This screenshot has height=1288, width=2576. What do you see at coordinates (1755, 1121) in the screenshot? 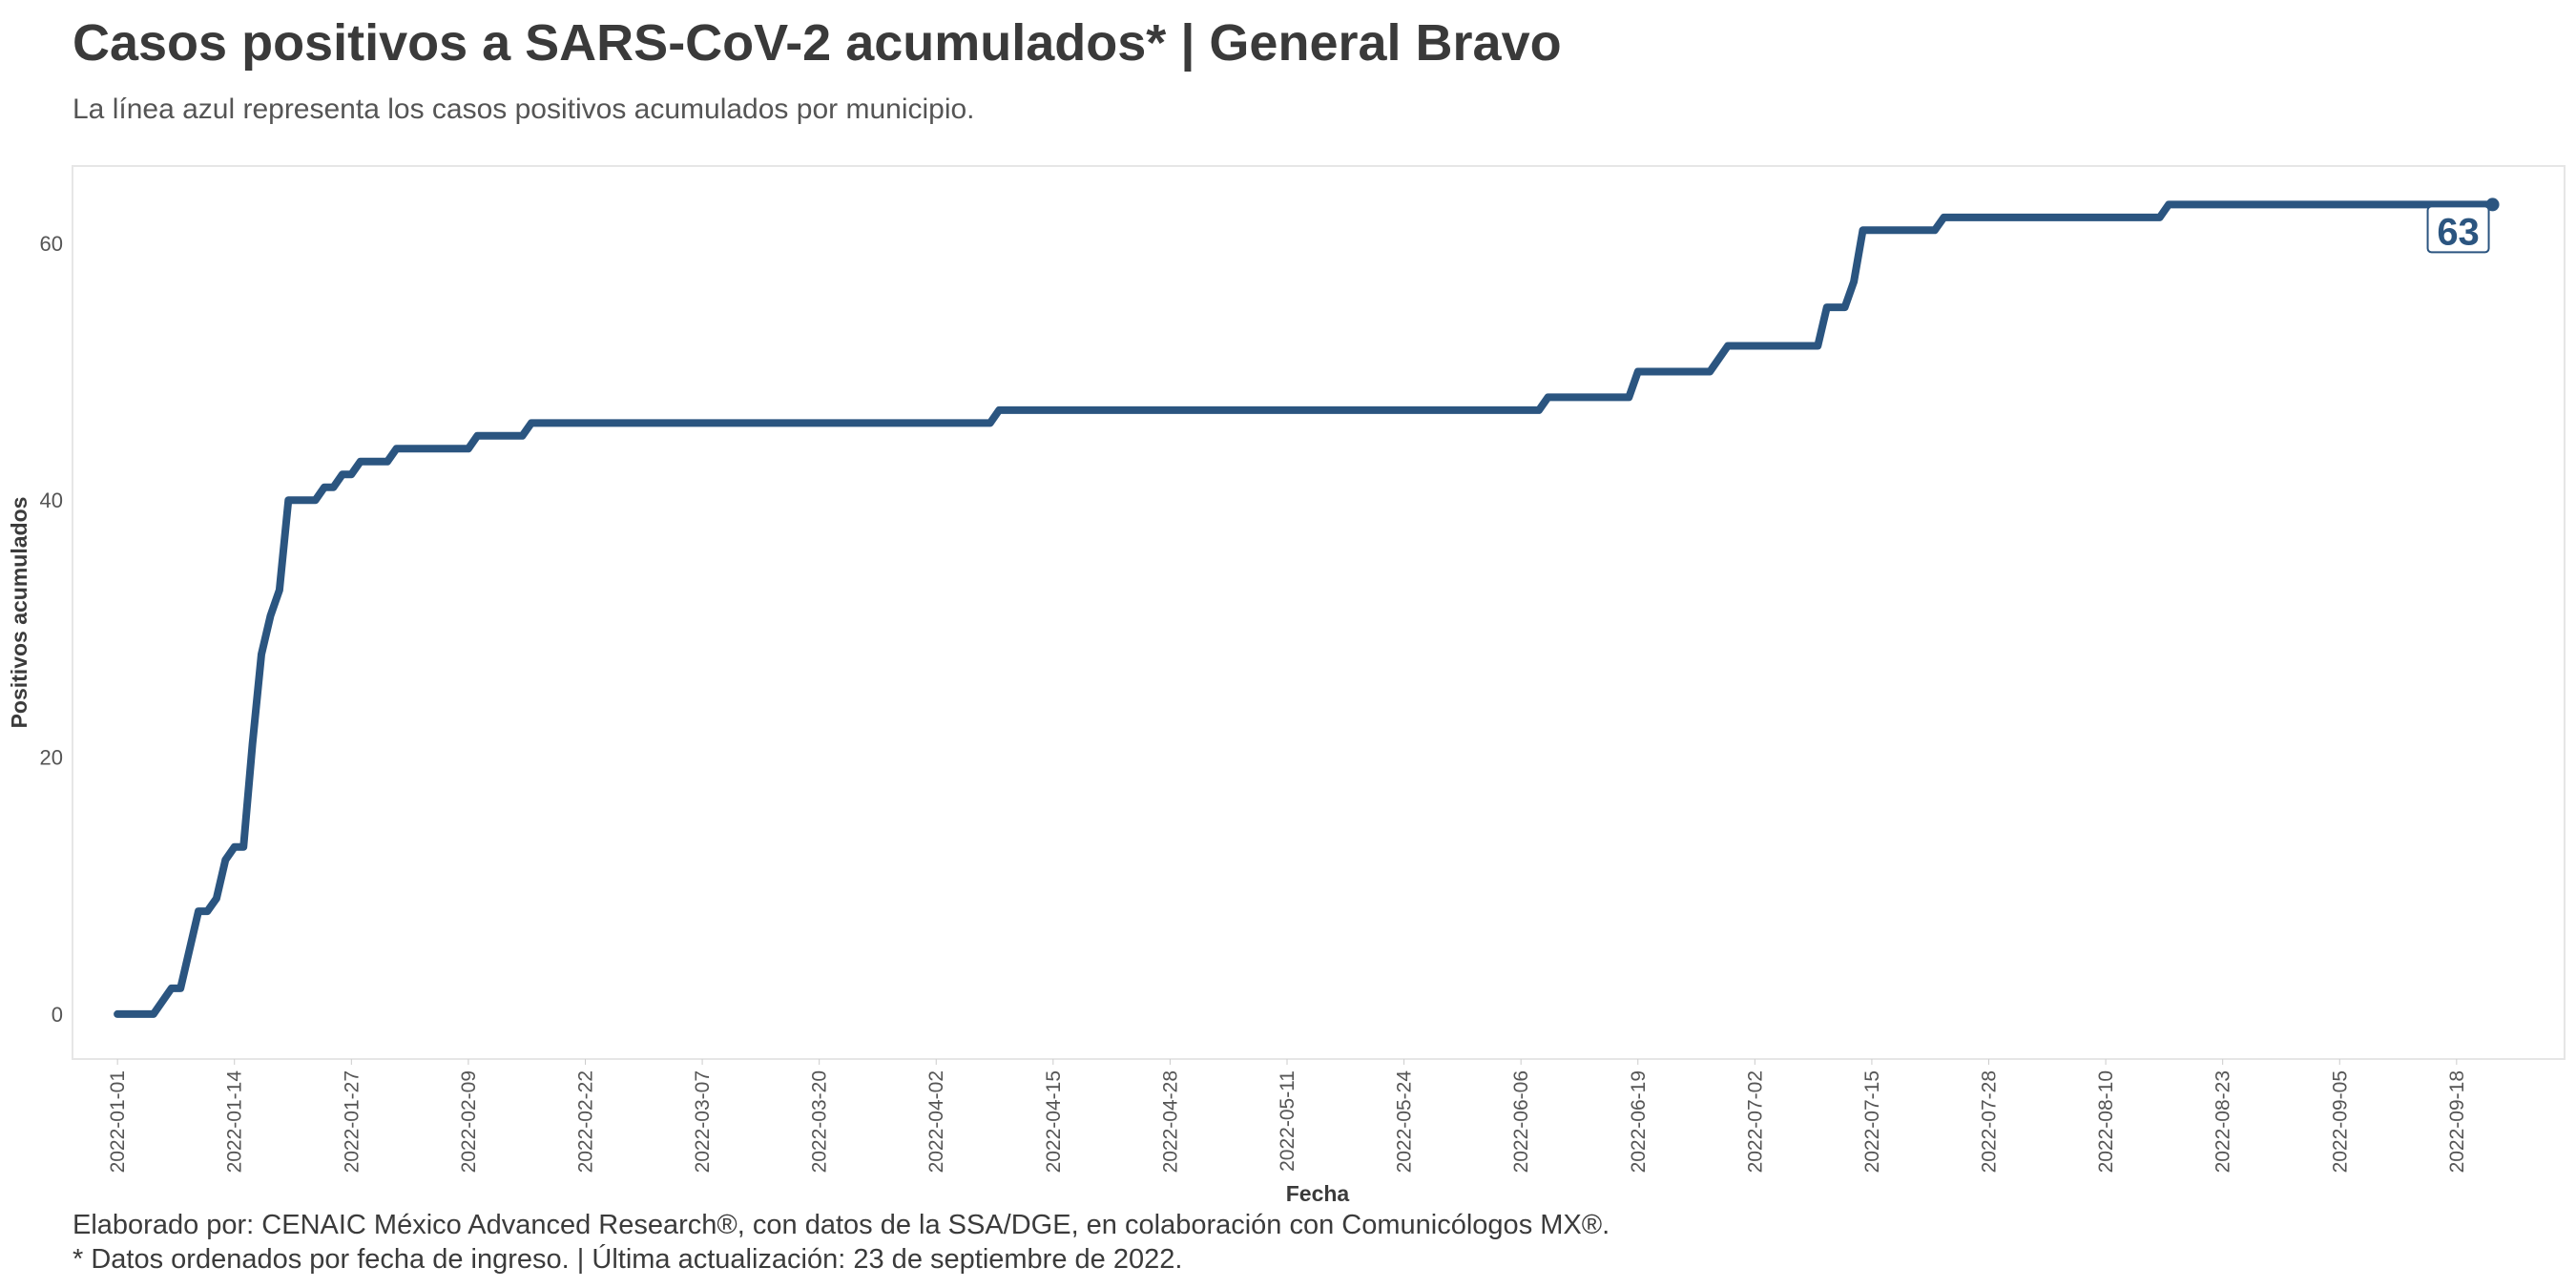
I see `x-tick-label: 2022-07-02` at bounding box center [1755, 1121].